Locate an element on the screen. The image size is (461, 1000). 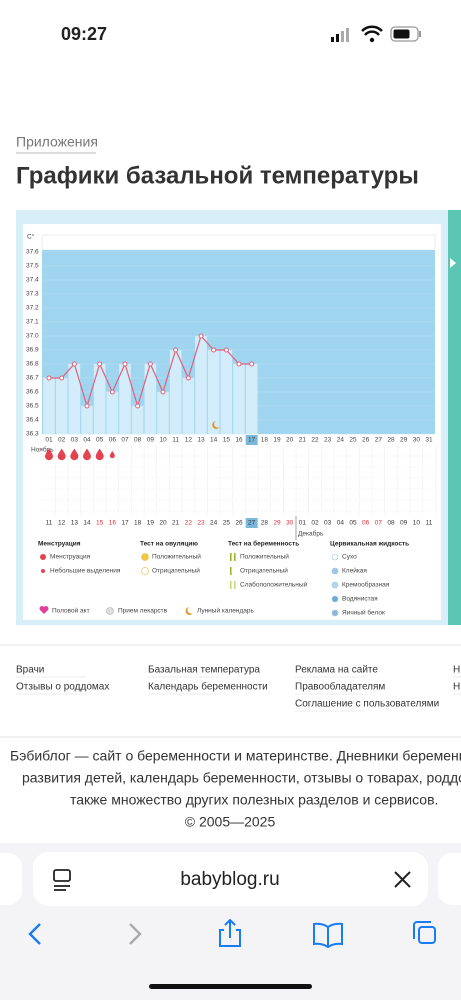
x-tick-label: 11 is located at coordinates (175, 440).